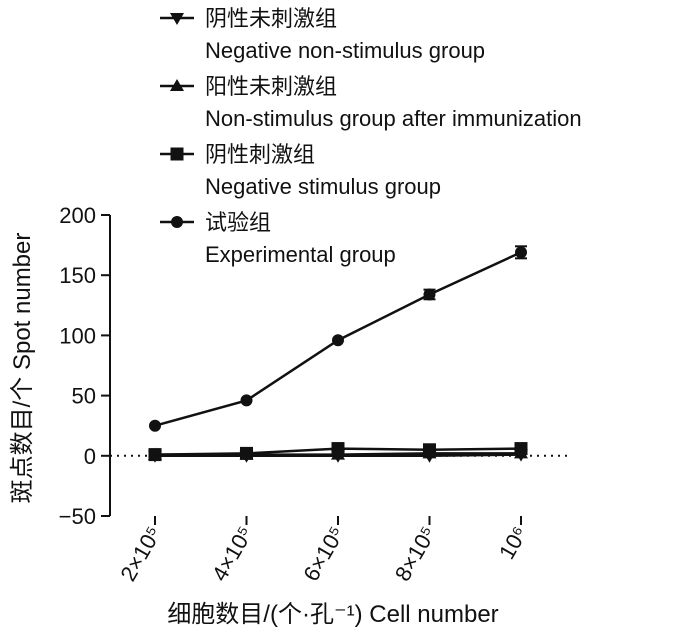  Describe the element at coordinates (77, 335) in the screenshot. I see `y-tick-label: 100` at that location.